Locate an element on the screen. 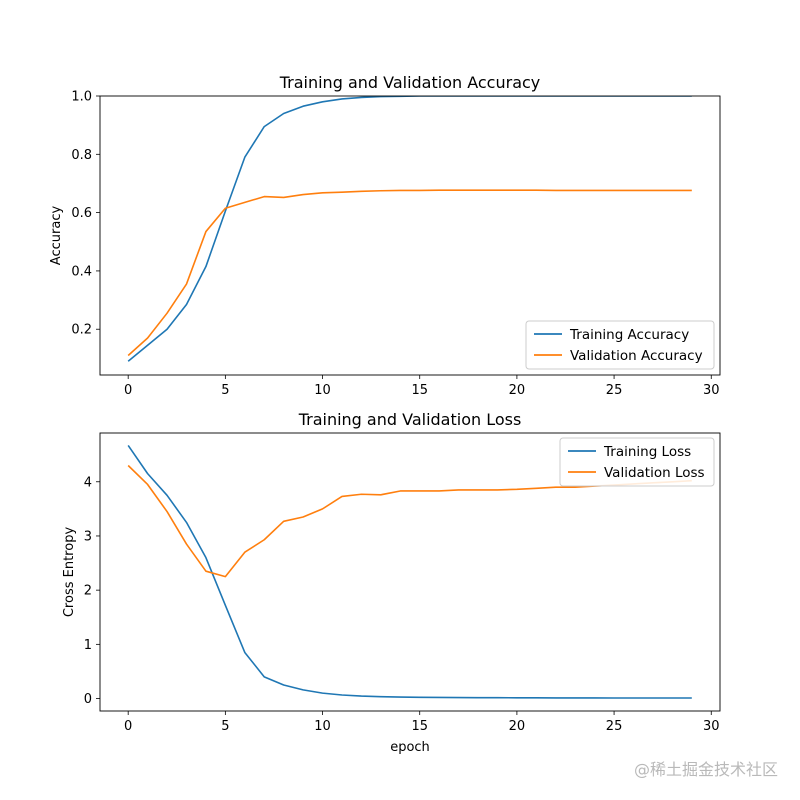 This screenshot has width=800, height=800. x-axis-label: epoch is located at coordinates (410, 747).